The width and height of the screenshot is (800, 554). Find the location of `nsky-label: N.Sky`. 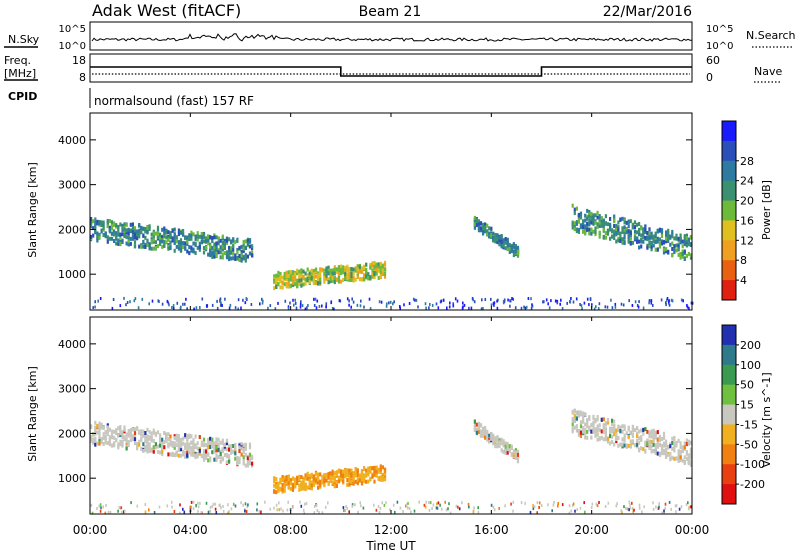

nsky-label: N.Sky is located at coordinates (24, 39).